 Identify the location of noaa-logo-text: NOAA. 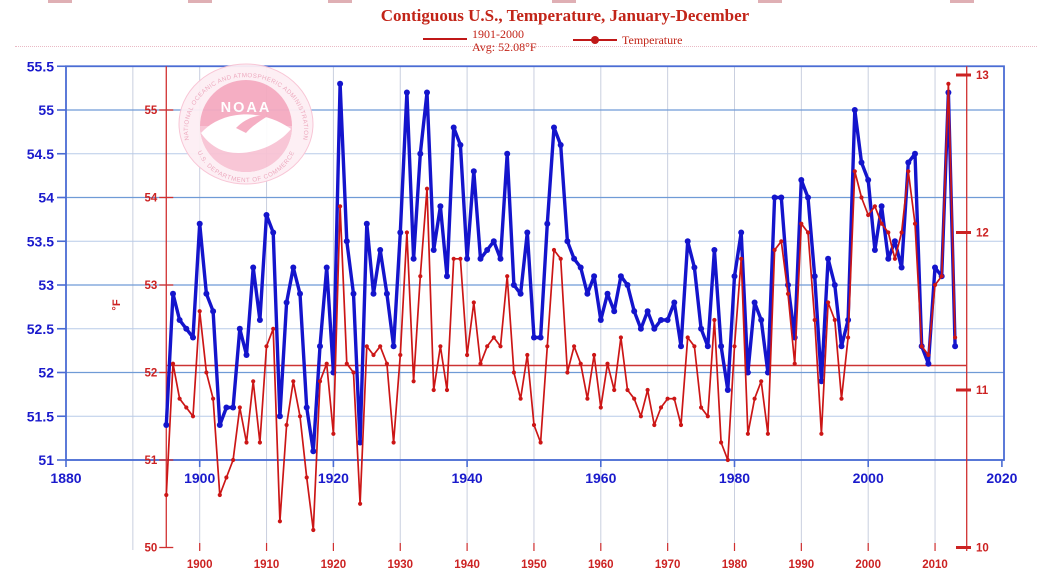
(246, 108).